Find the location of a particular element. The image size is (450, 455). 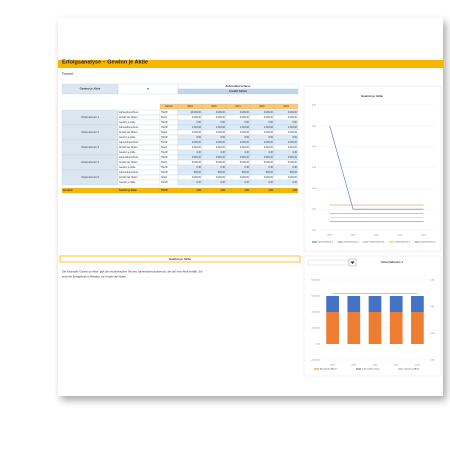

company: Unternehmen 4 is located at coordinates (90, 162).